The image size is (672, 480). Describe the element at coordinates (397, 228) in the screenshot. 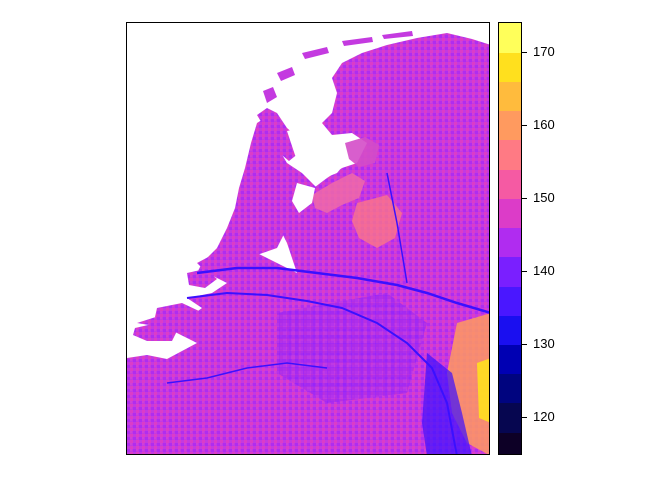

I see `river-ijssel` at that location.